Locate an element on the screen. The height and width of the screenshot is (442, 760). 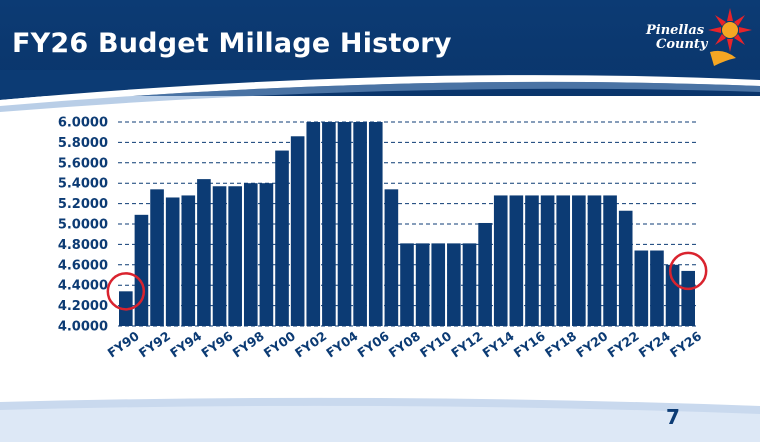
bar-fy02 is located at coordinates (313, 224).